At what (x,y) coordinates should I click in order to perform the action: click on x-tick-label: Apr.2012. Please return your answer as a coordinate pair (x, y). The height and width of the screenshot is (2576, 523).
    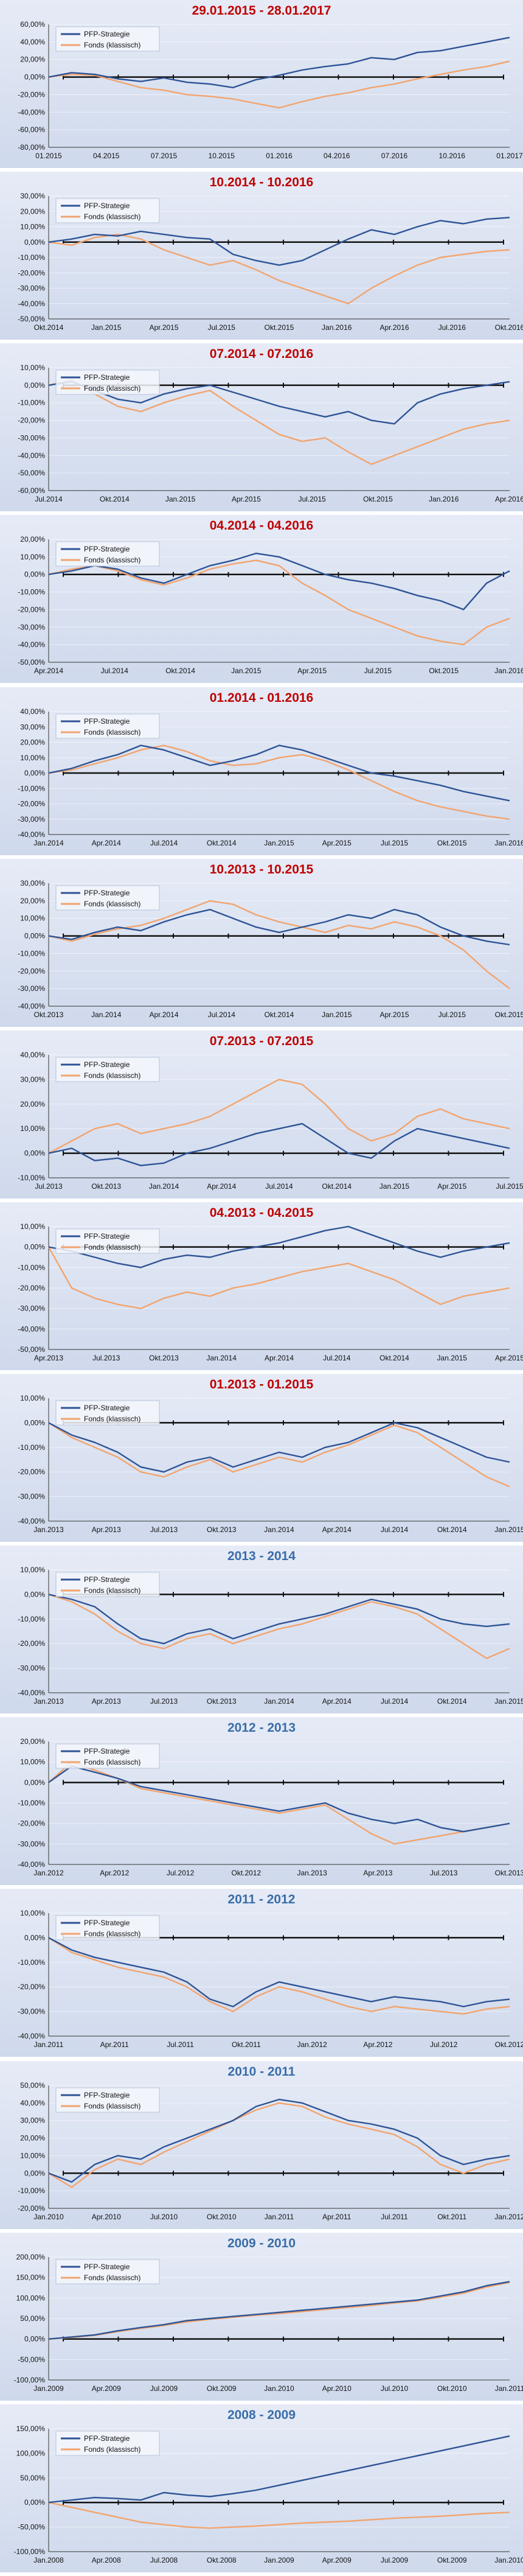
    Looking at the image, I should click on (378, 2044).